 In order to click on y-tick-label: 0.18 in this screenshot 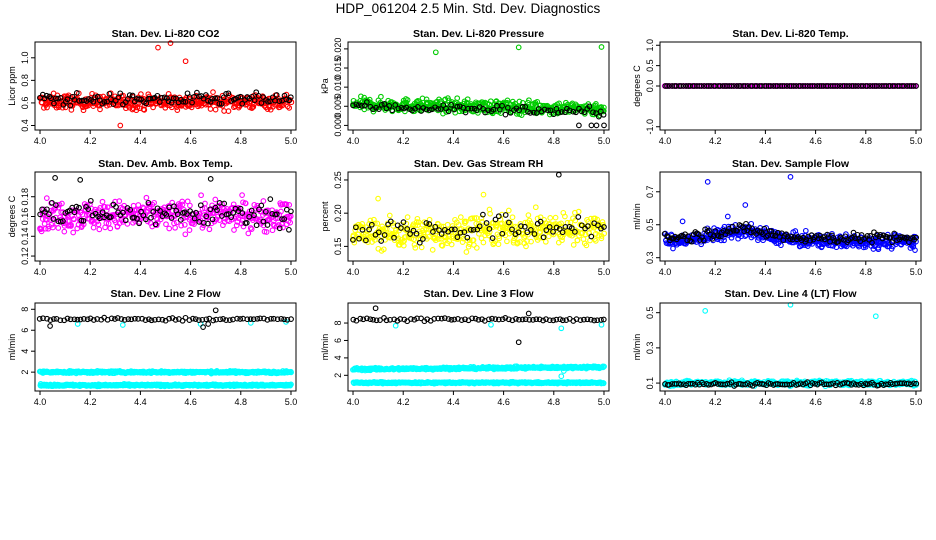, I will do `click(25, 197)`.